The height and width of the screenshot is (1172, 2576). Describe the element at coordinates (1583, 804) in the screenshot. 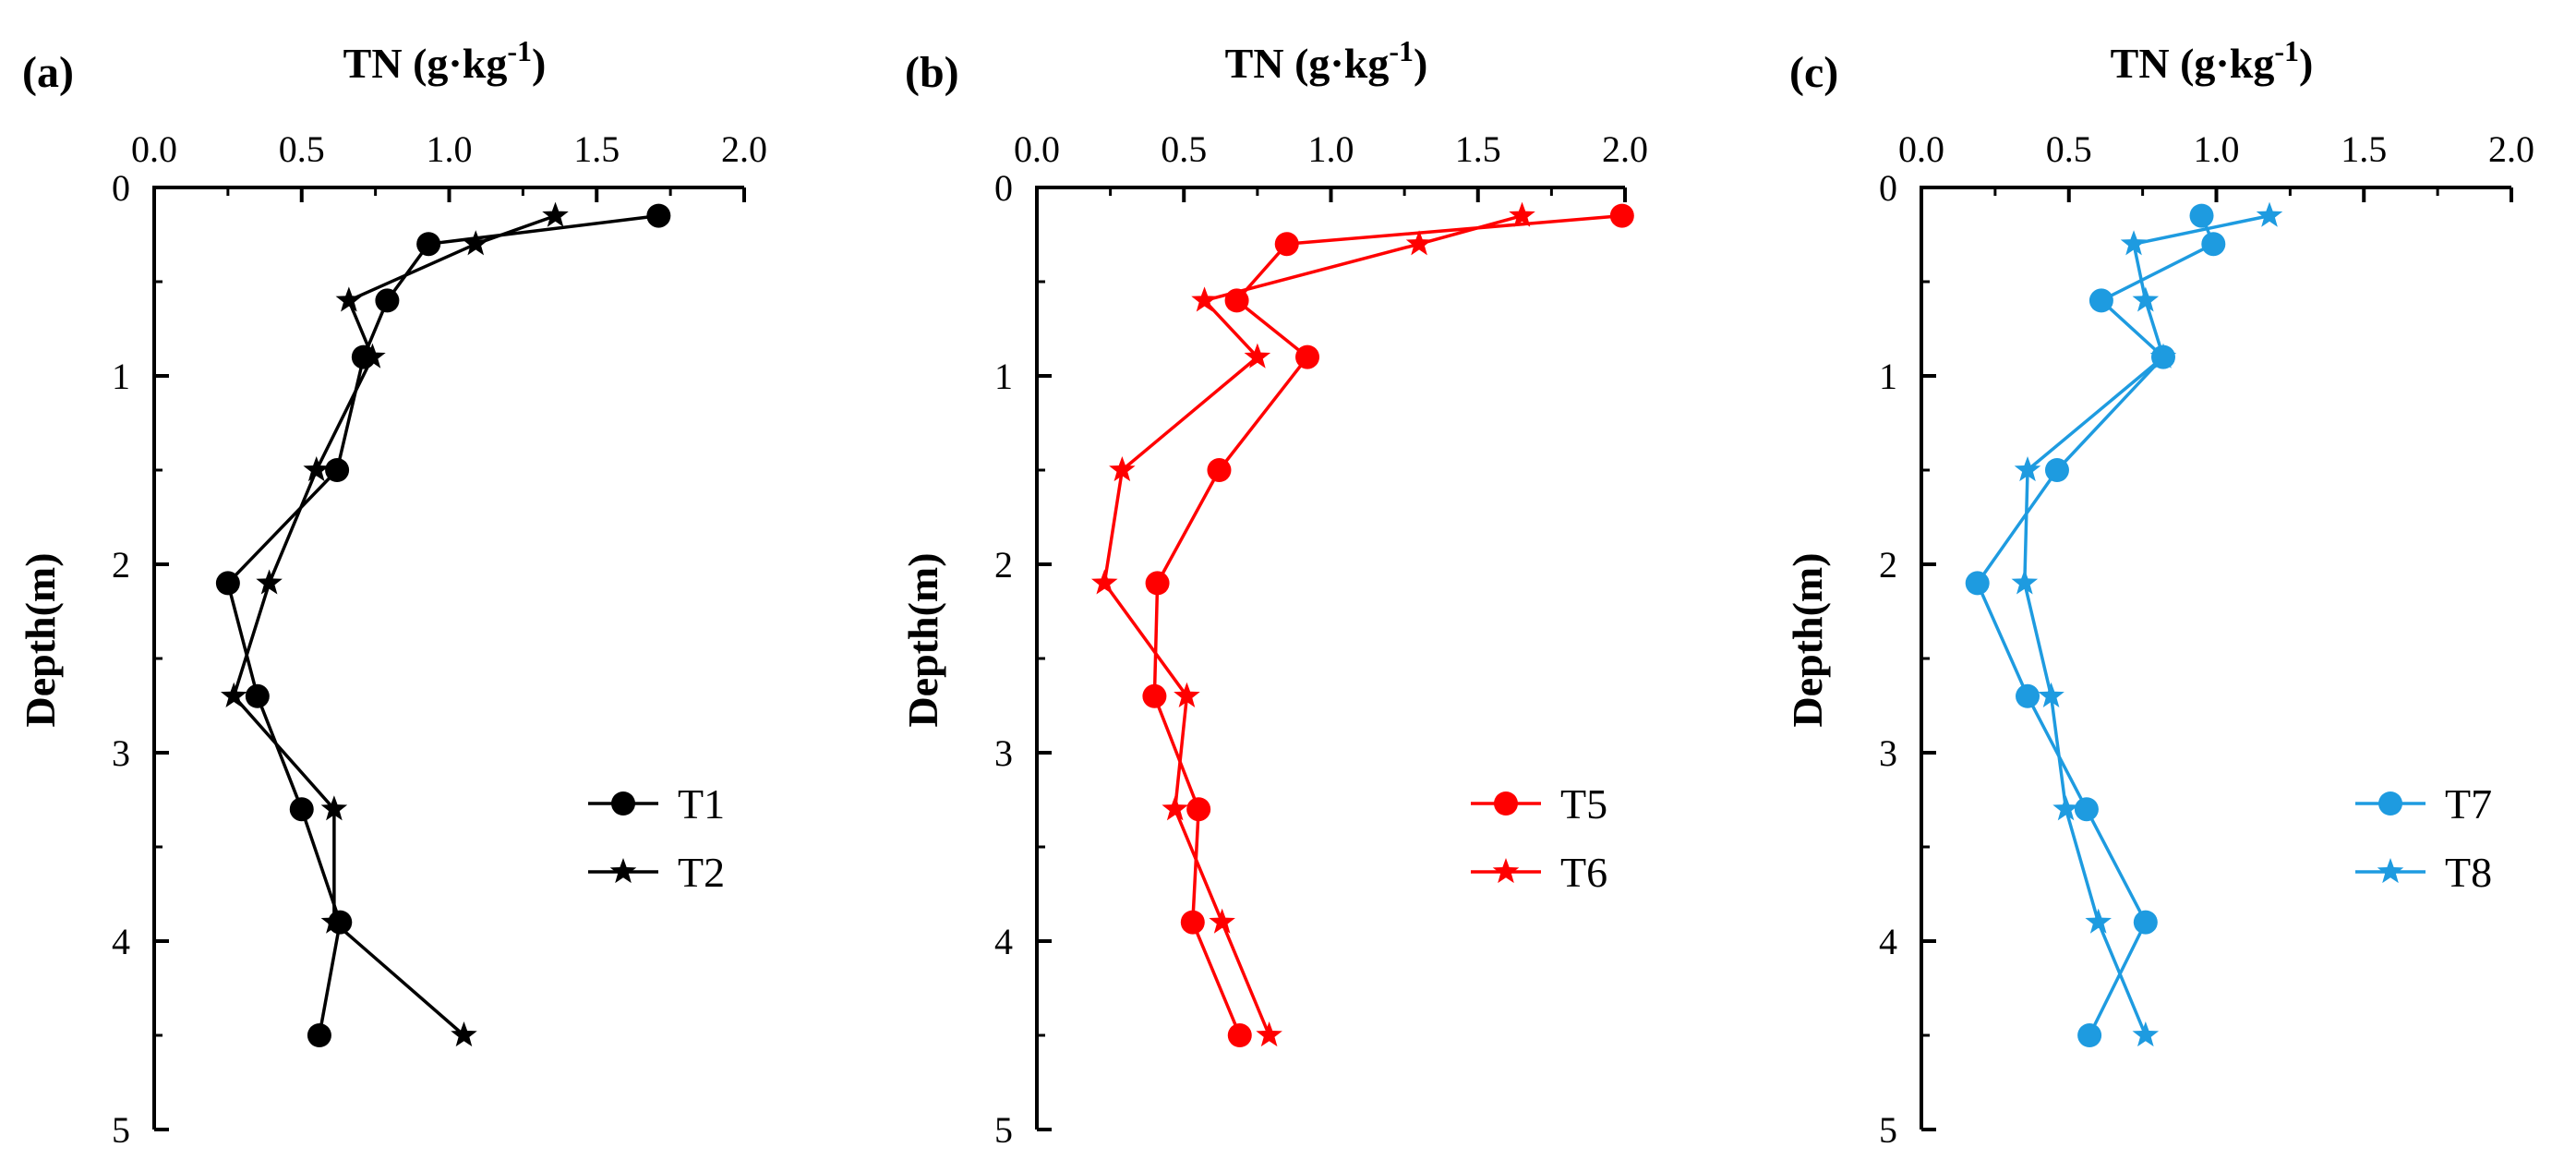

I see `legend-label: T5` at that location.